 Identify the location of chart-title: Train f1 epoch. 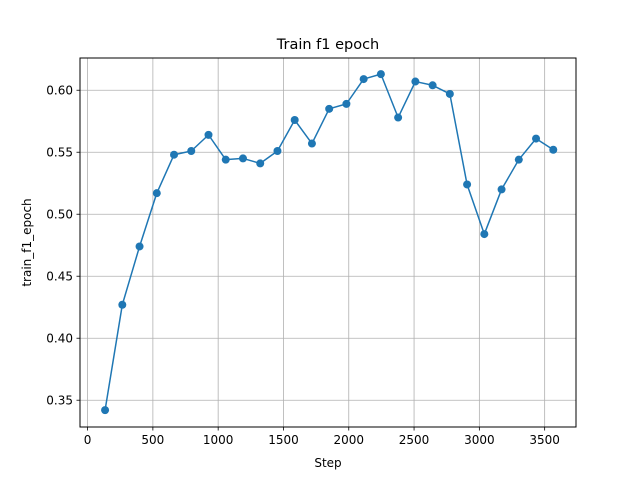
(328, 45).